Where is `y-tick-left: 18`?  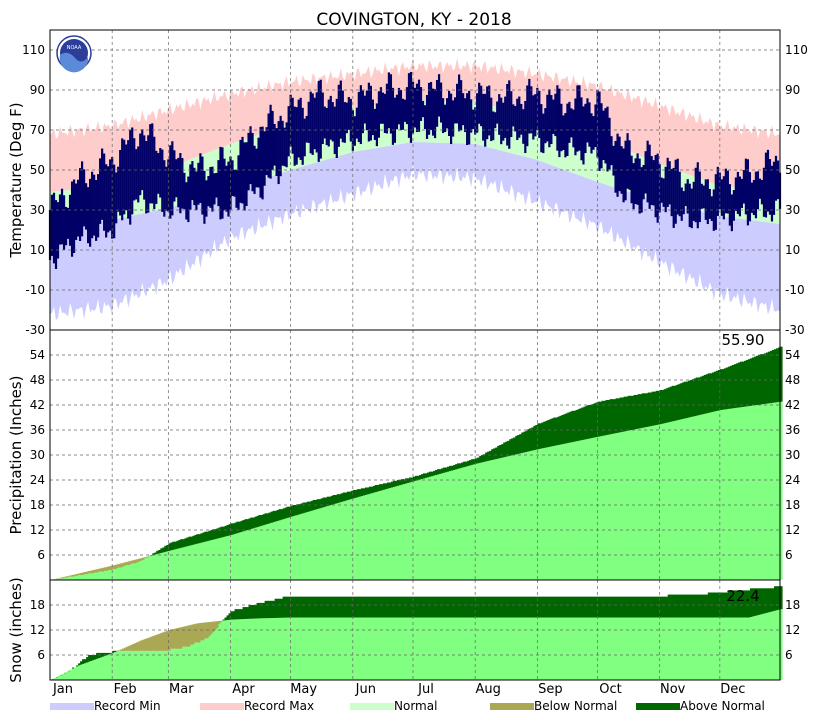 y-tick-left: 18 is located at coordinates (37, 505).